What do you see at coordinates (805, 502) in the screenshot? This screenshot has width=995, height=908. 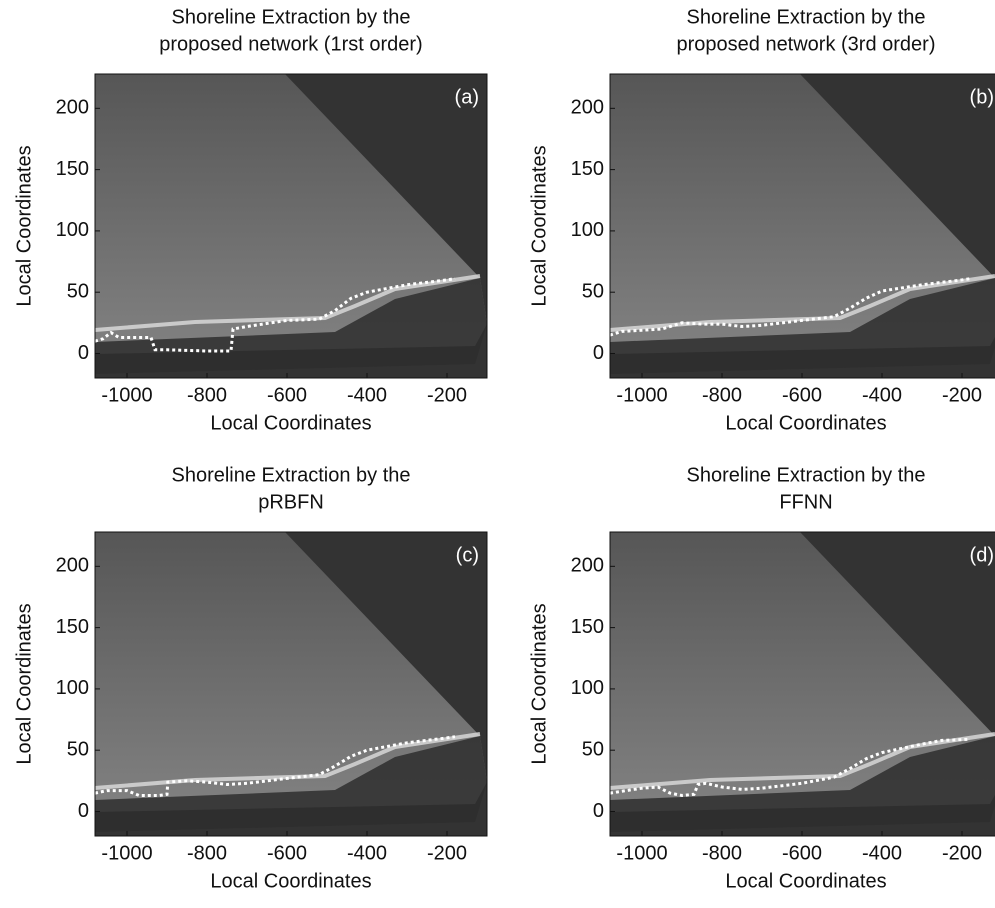 I see `subplot-title: FFNN` at bounding box center [805, 502].